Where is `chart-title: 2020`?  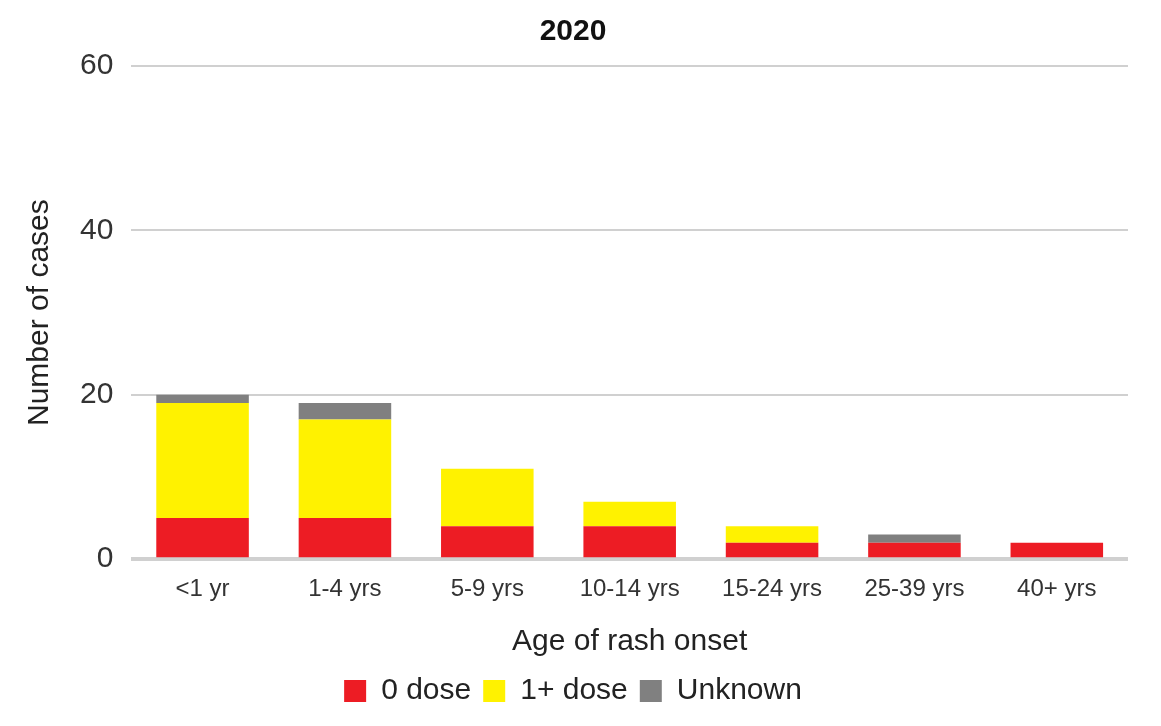
chart-title: 2020 is located at coordinates (573, 30).